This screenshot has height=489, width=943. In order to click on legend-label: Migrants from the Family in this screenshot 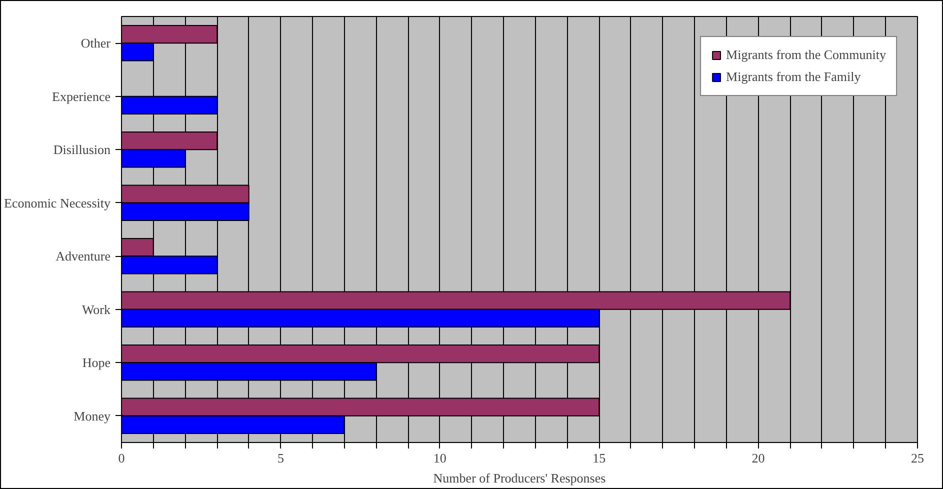, I will do `click(793, 77)`.